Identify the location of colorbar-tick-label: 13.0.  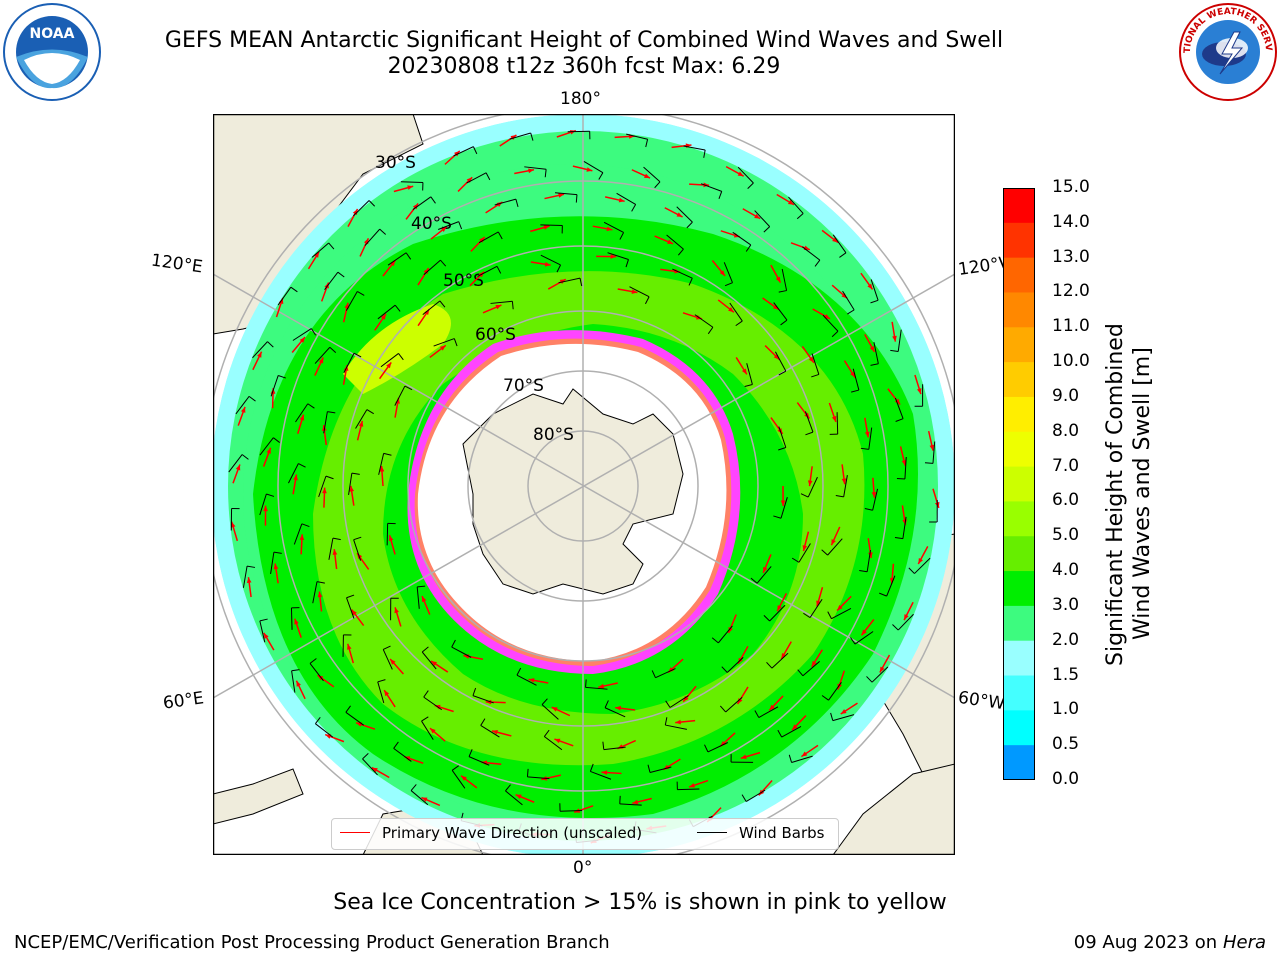
(1071, 256).